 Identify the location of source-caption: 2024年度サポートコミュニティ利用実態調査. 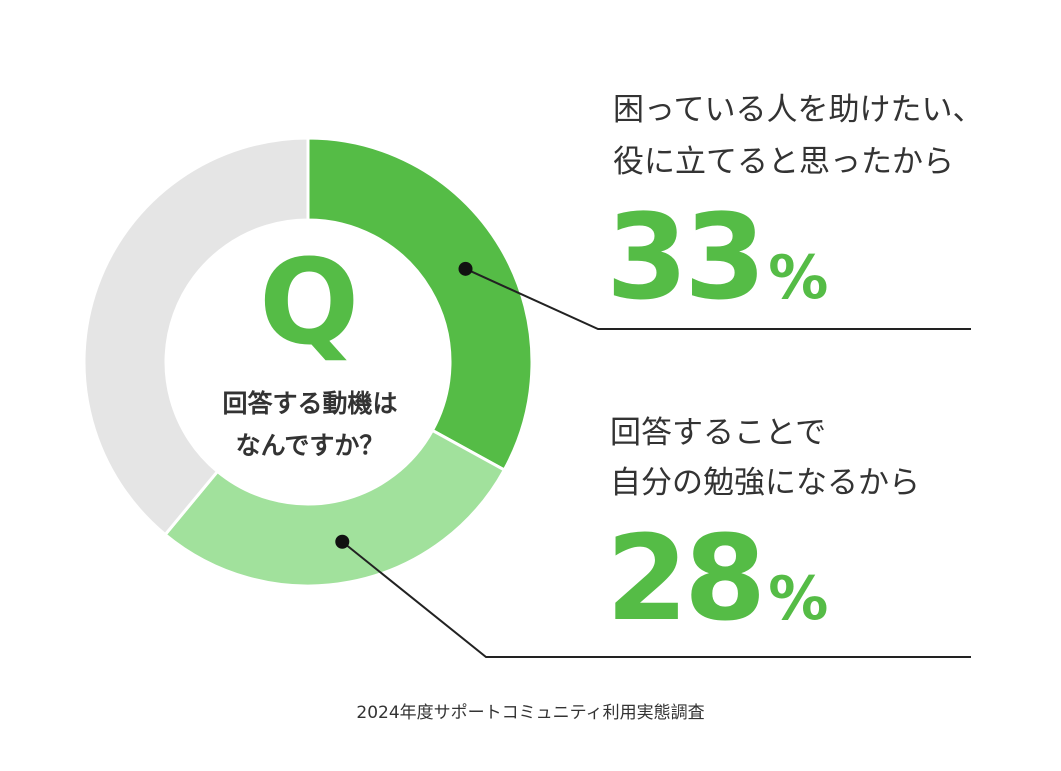
(530, 713).